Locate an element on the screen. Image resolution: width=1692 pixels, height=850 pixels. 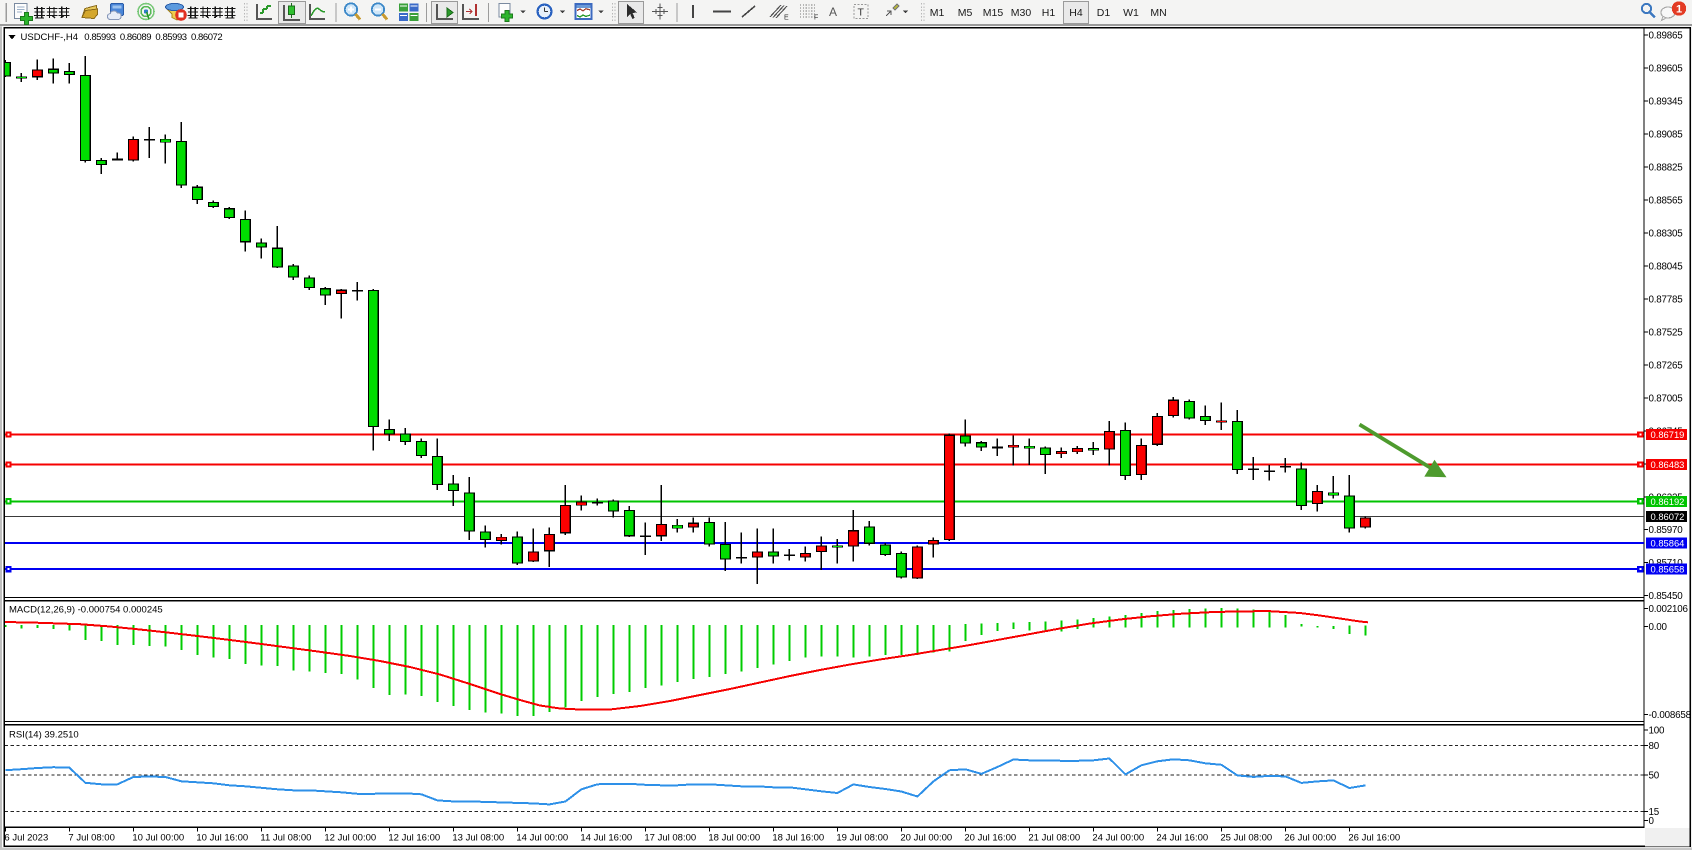
svg-text: H1 is located at coordinates (1049, 13).